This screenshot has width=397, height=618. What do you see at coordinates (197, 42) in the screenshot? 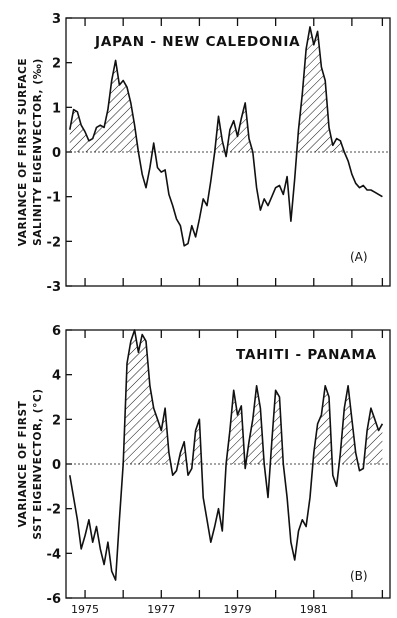
I see `panel-a-title: JAPAN - NEW CALEDONIA` at bounding box center [197, 42].